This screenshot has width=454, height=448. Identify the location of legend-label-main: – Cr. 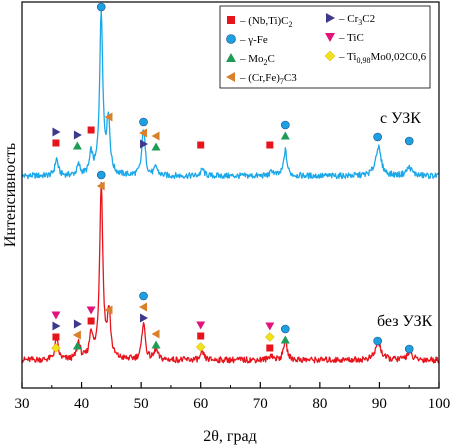
(348, 19).